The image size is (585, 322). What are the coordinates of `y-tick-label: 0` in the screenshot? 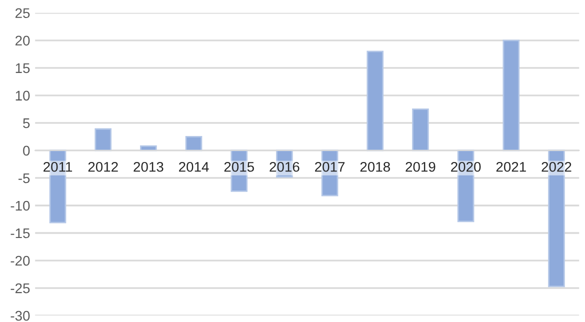 It's located at (26, 151).